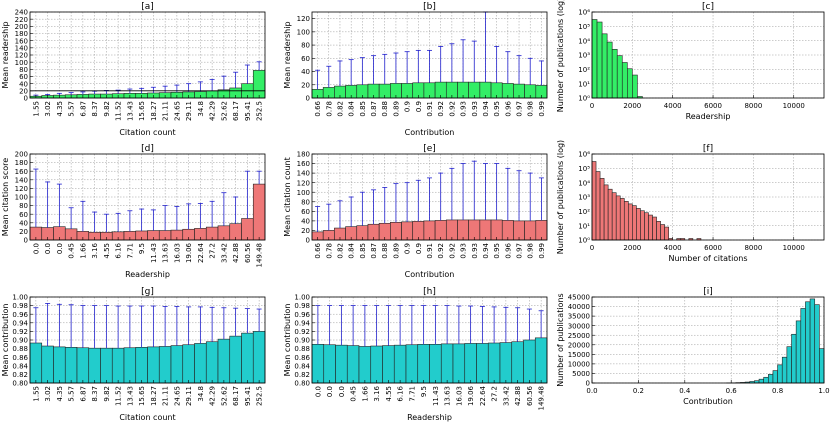 This screenshot has width=831, height=437. What do you see at coordinates (23, 232) in the screenshot?
I see `y-tick-label: 20` at bounding box center [23, 232].